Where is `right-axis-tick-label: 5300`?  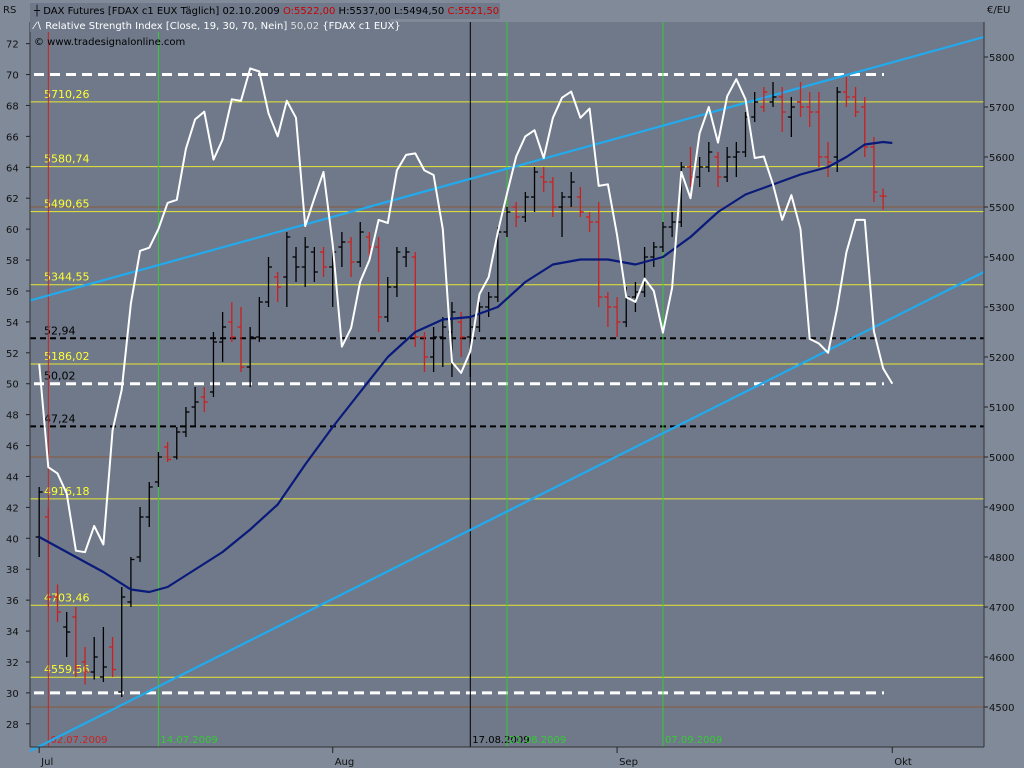 right-axis-tick-label: 5300 is located at coordinates (1001, 308).